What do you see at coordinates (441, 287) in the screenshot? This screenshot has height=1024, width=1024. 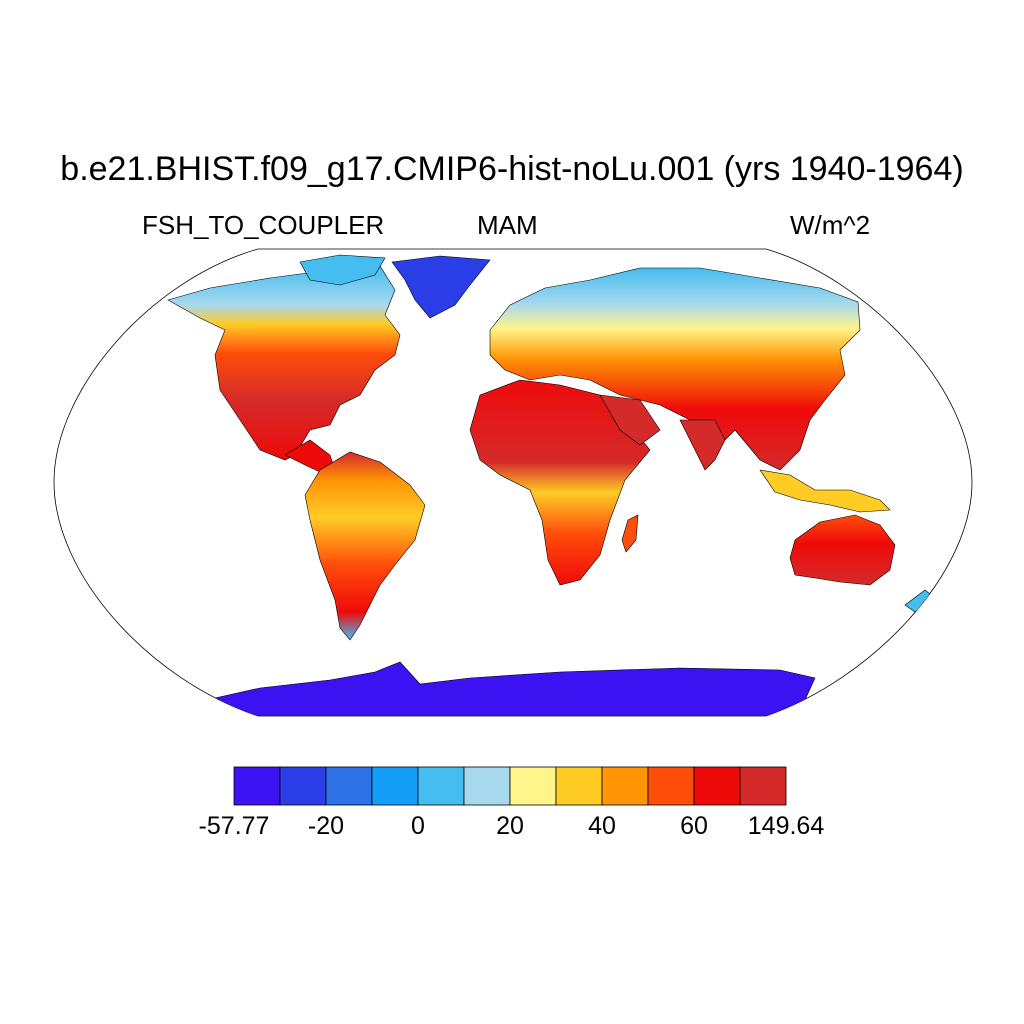 I see `greenland` at bounding box center [441, 287].